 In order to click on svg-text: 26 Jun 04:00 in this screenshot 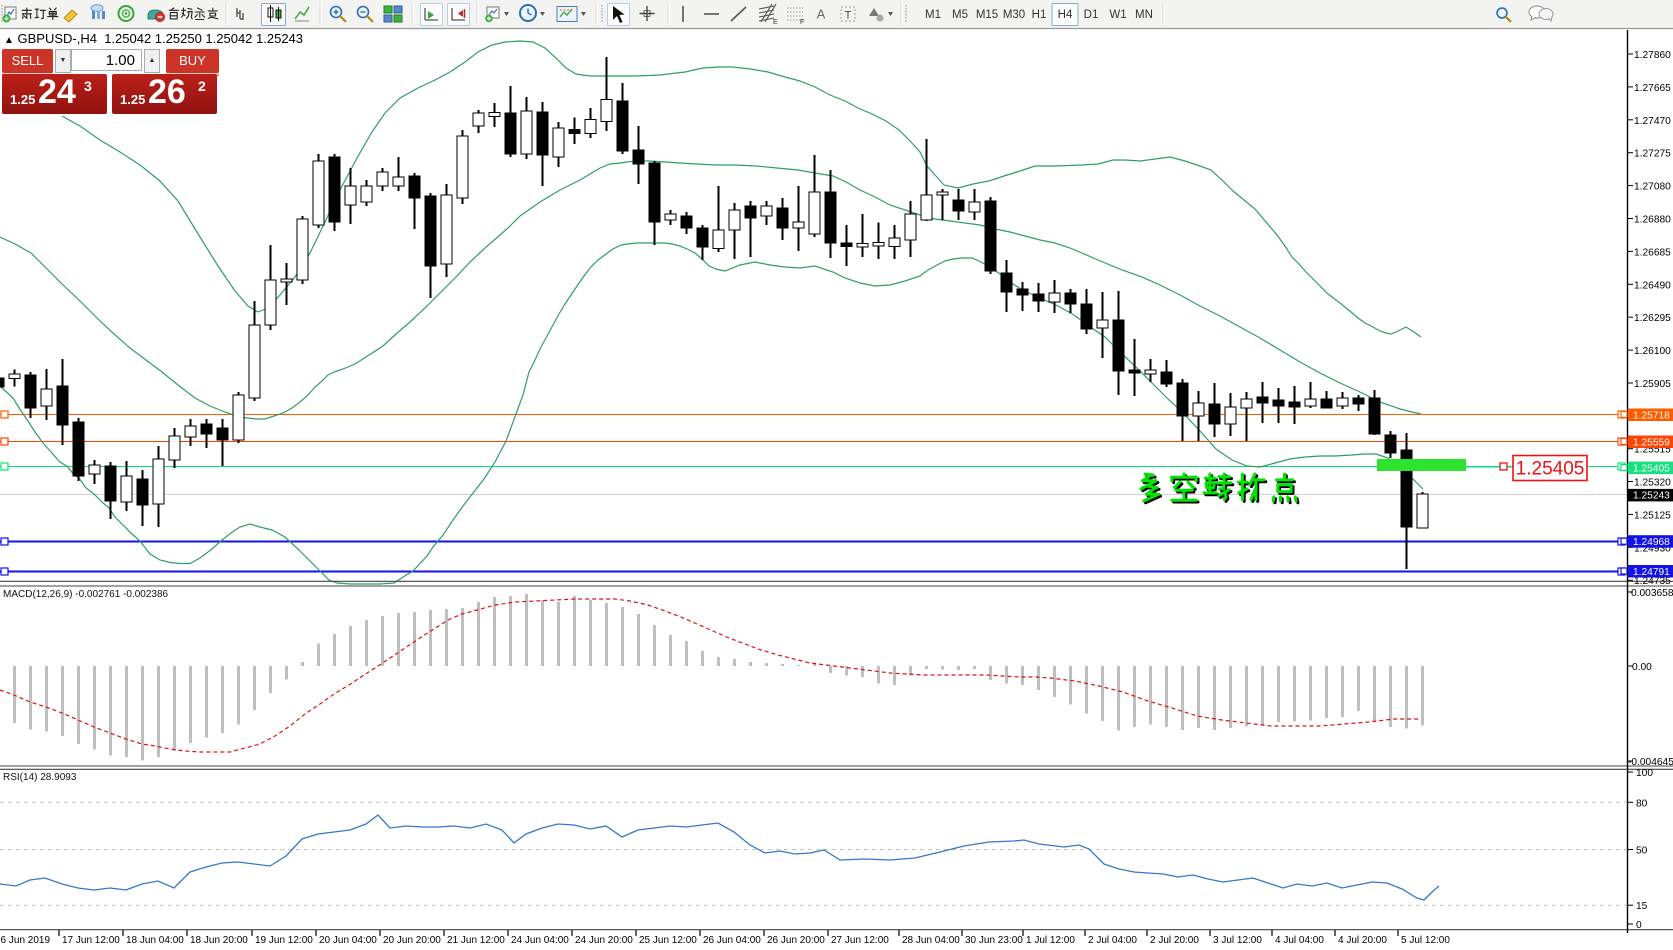, I will do `click(732, 940)`.